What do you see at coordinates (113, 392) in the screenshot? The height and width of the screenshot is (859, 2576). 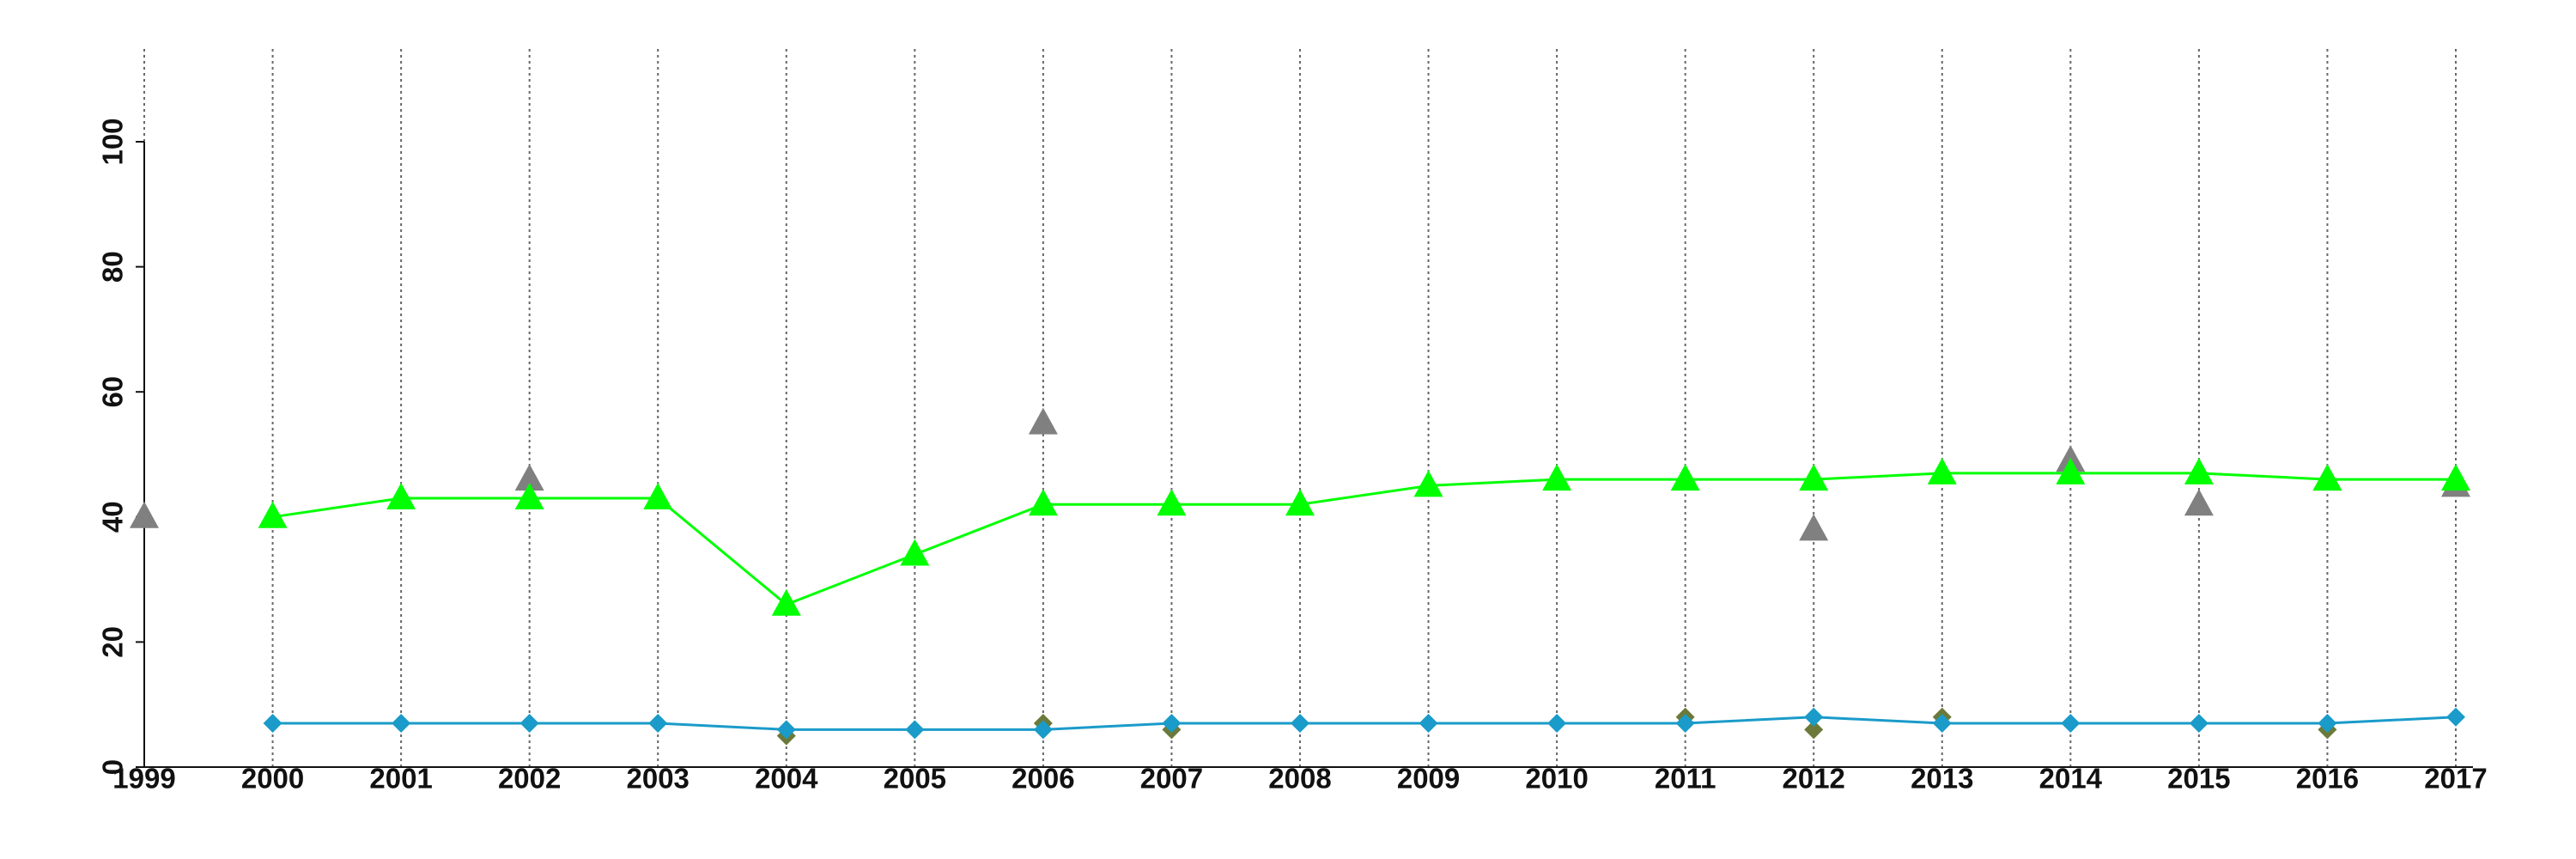 I see `y-tick-label: 60` at bounding box center [113, 392].